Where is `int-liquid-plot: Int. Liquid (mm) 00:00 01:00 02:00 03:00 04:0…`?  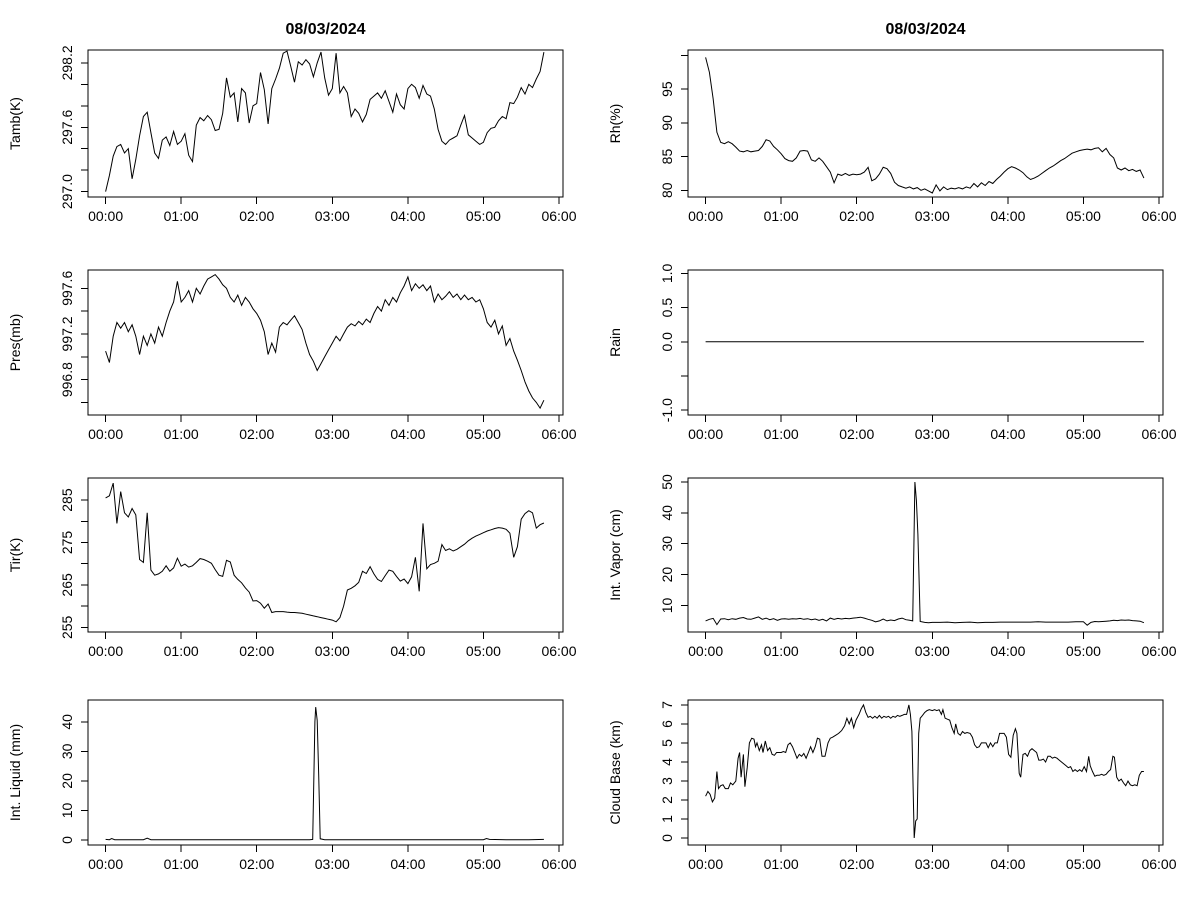
int-liquid-plot: Int. Liquid (mm) 00:00 01:00 02:00 03:00 04:0… is located at coordinates (292, 785).